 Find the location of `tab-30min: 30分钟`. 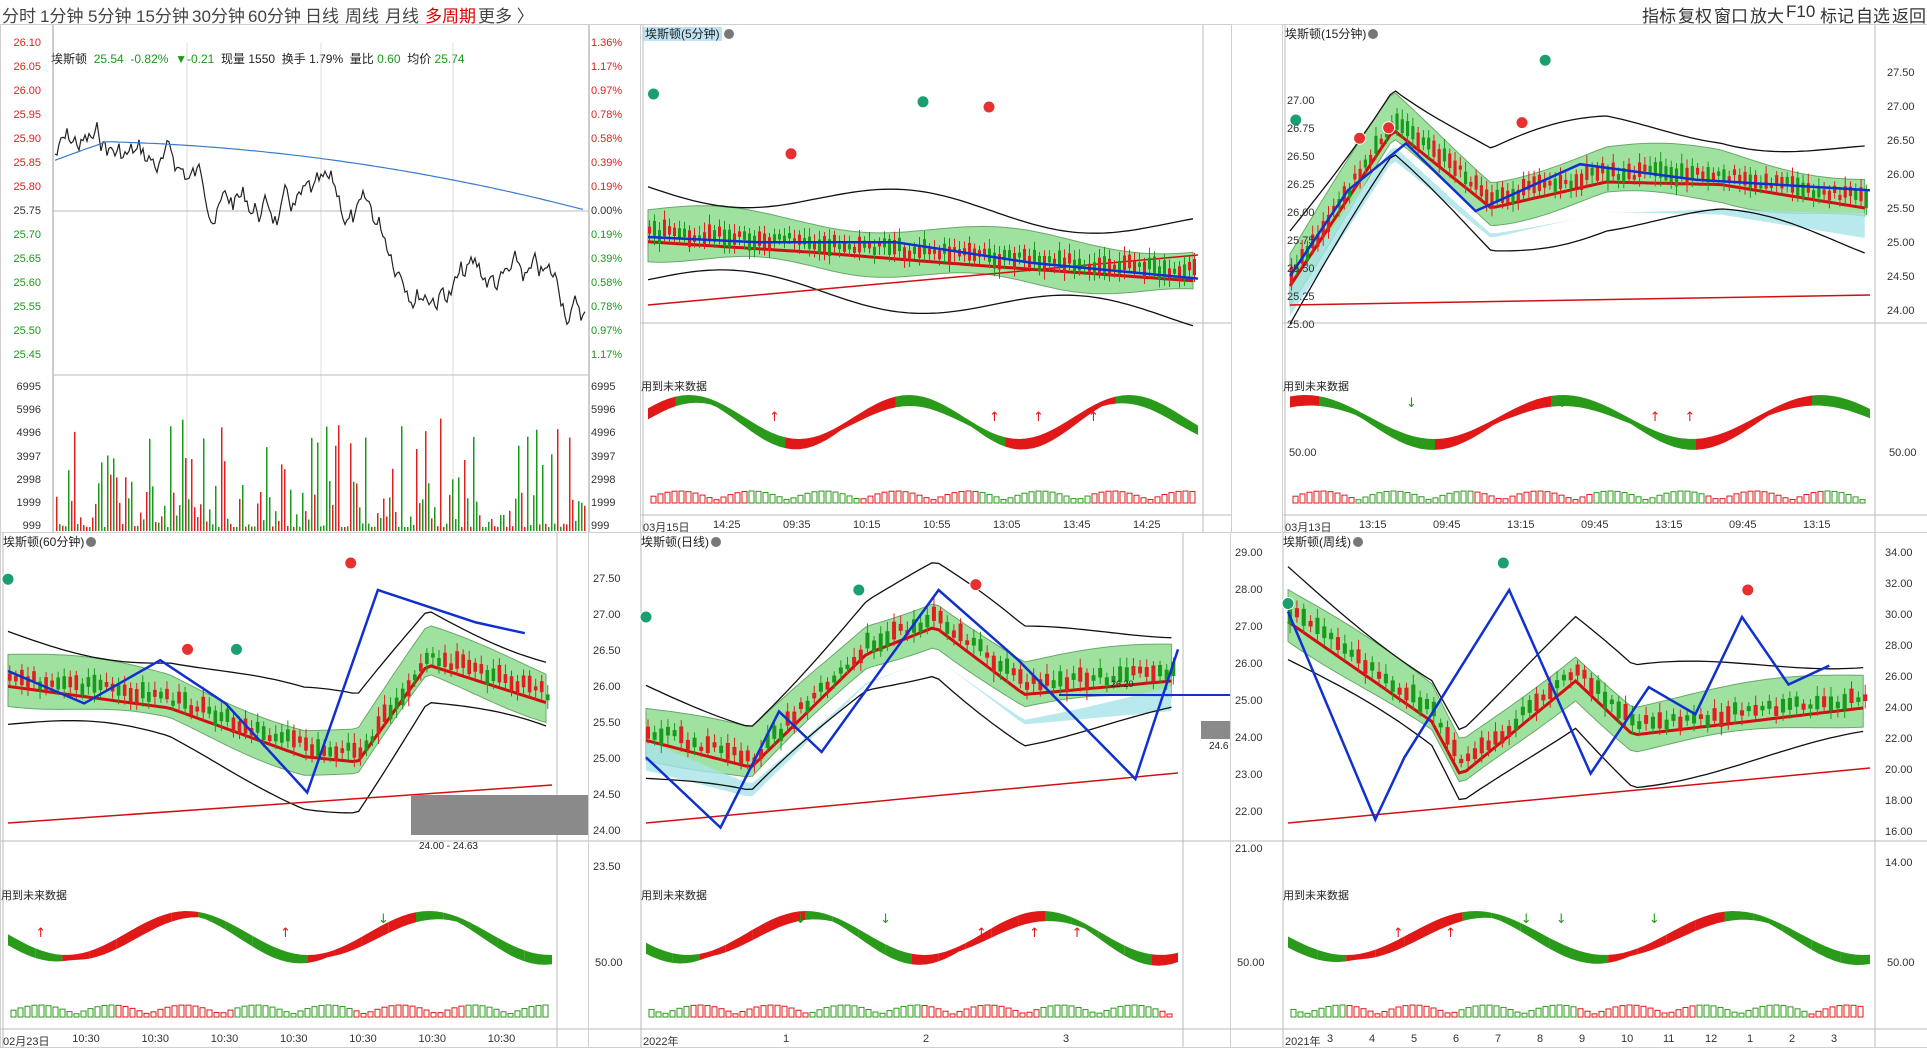

tab-30min: 30分钟 is located at coordinates (218, 16).